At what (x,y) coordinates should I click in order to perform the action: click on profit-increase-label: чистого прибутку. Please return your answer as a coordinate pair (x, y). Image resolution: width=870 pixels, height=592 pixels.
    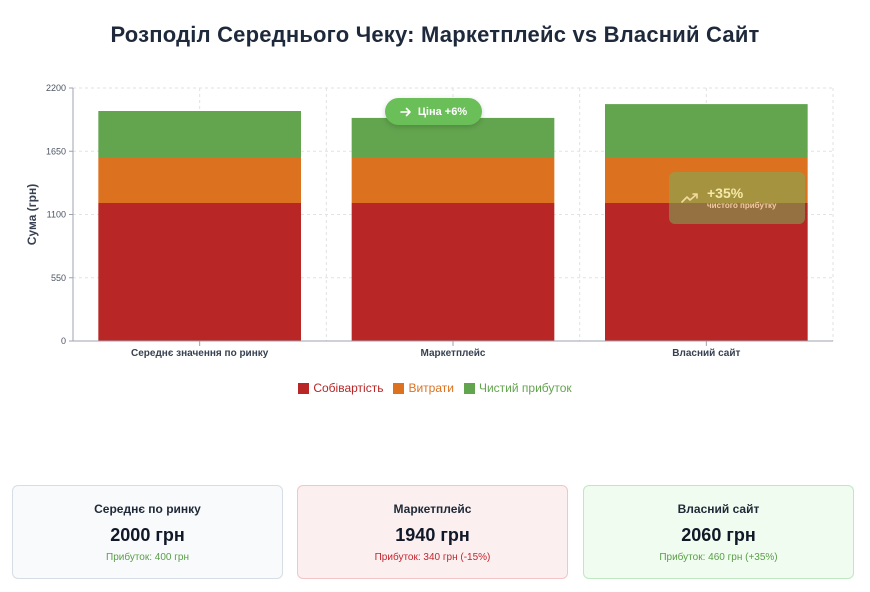
    Looking at the image, I should click on (742, 205).